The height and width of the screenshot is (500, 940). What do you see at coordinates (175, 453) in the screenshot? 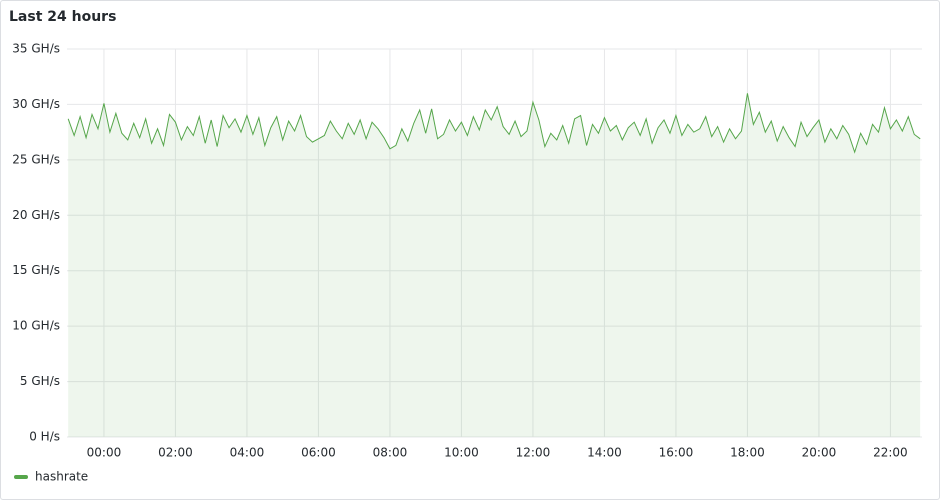
I see `x-tick-label: 02:00` at bounding box center [175, 453].